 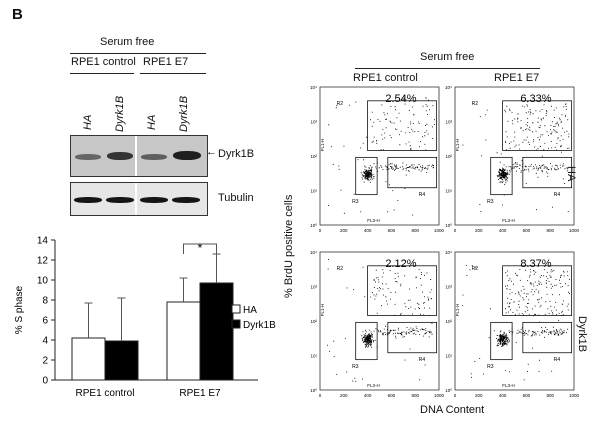 What do you see at coordinates (105, 393) in the screenshot?
I see `x-category-label: RPE1 control` at bounding box center [105, 393].